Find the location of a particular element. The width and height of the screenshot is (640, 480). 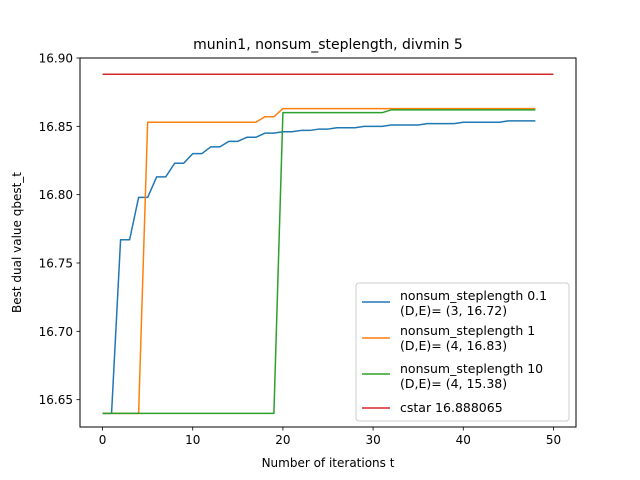

legend-label-2: nonsum_steplength 10 is located at coordinates (471, 368).